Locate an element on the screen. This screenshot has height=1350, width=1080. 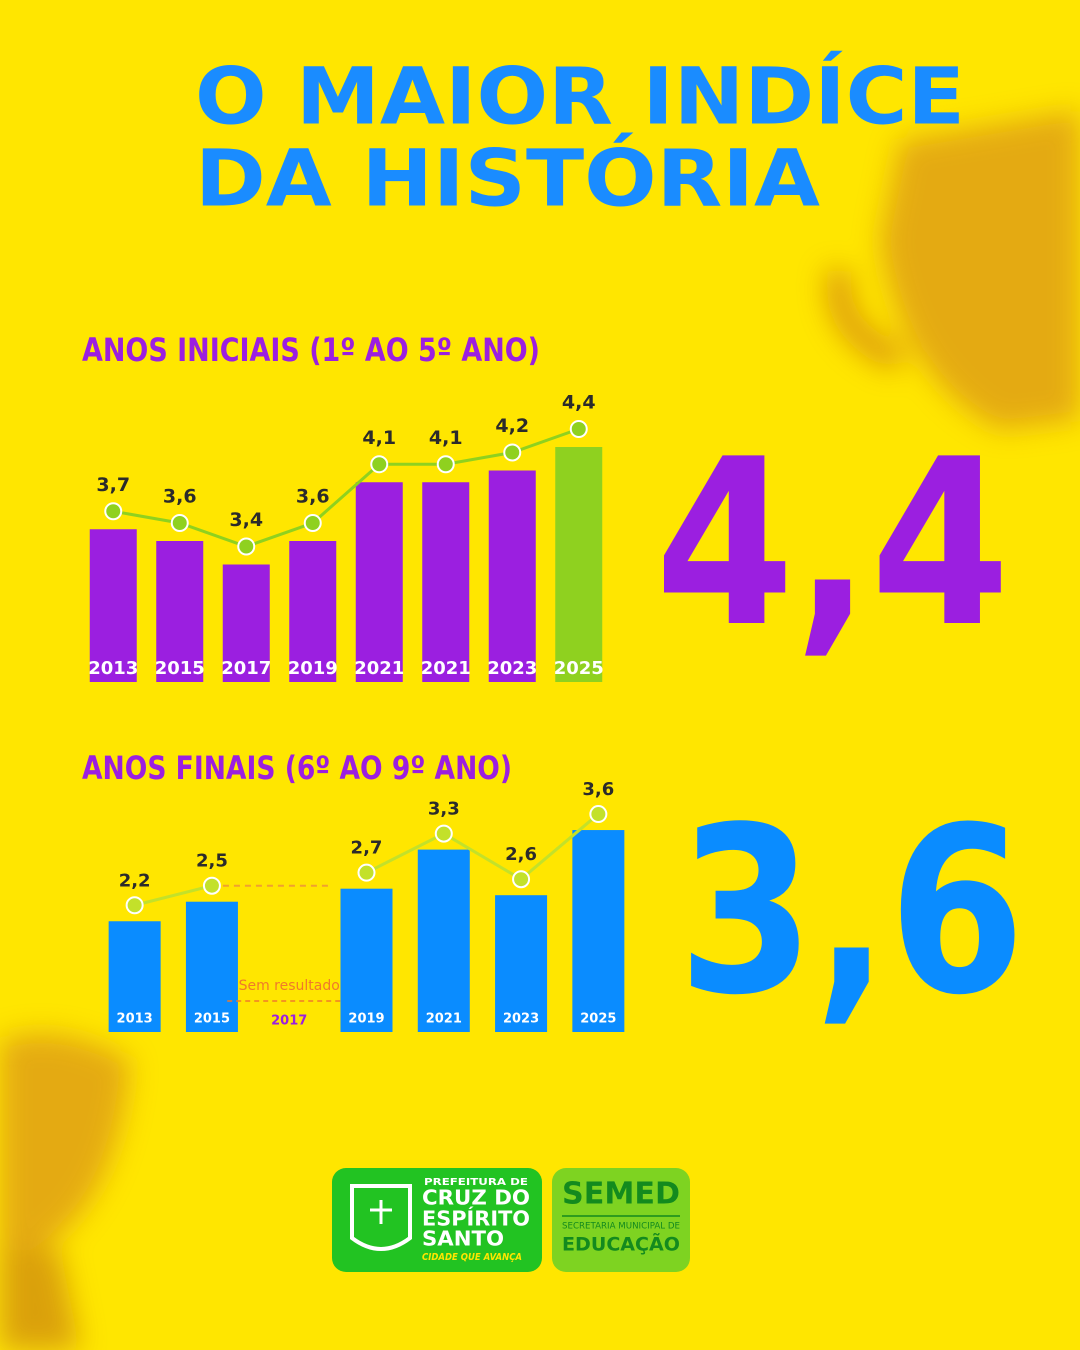
title-line: DA HISTÓRIA is located at coordinates (507, 178).